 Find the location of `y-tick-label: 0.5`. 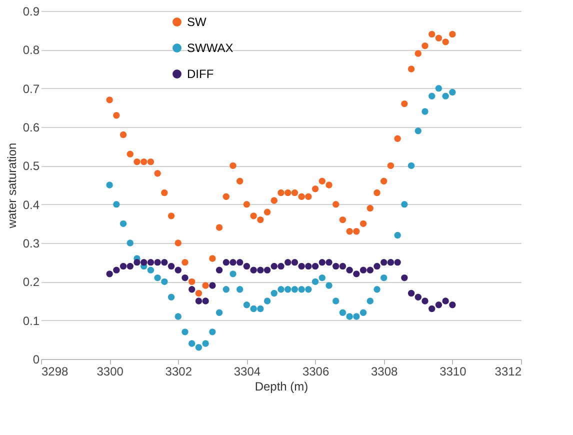

y-tick-label: 0.5 is located at coordinates (31, 166).